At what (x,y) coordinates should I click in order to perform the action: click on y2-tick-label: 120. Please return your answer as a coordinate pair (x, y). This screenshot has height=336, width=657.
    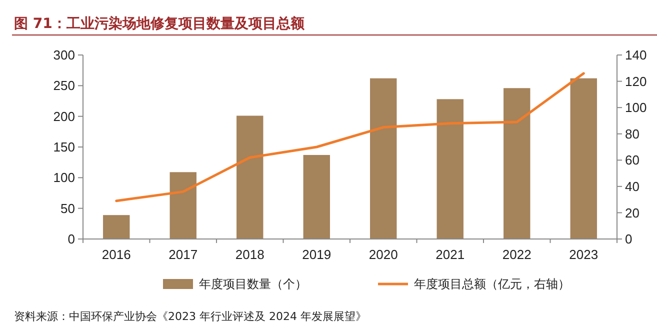
    Looking at the image, I should click on (636, 81).